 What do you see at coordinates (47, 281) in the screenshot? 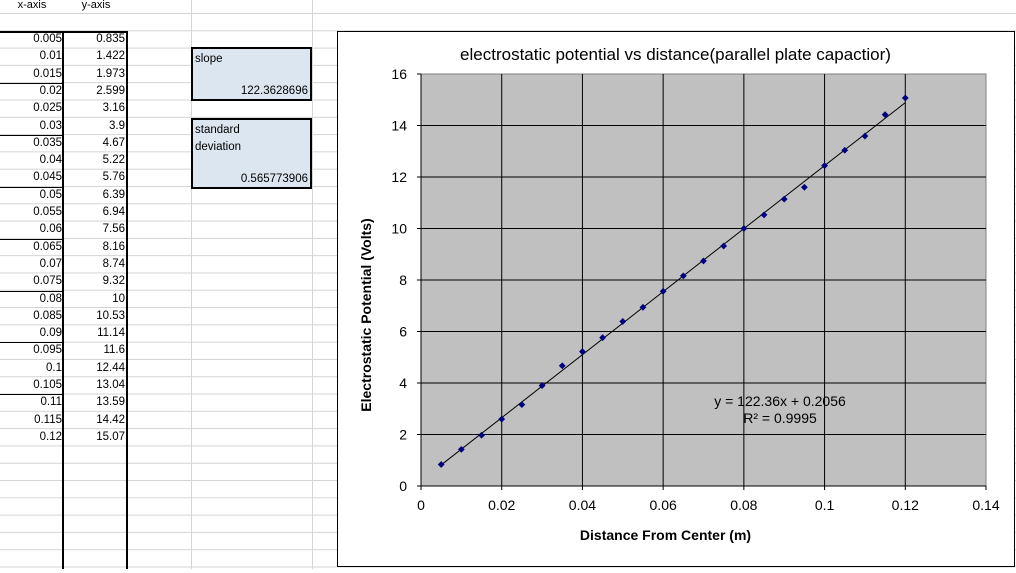
I see `cell-x-14: 0.075` at bounding box center [47, 281].